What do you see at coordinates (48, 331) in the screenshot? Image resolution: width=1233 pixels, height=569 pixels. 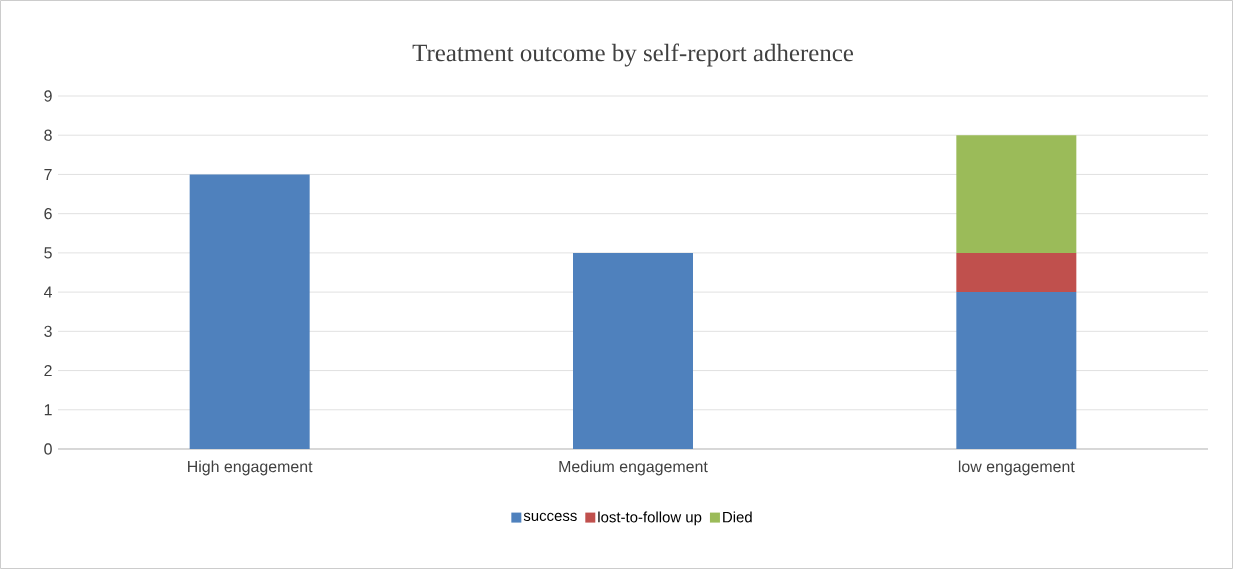 I see `y-tick-label: 3` at bounding box center [48, 331].